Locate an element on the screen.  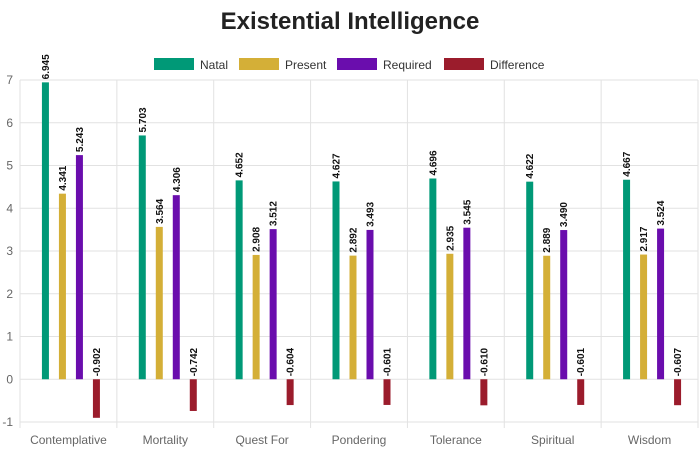
legend-swatch-difference is located at coordinates (464, 64).